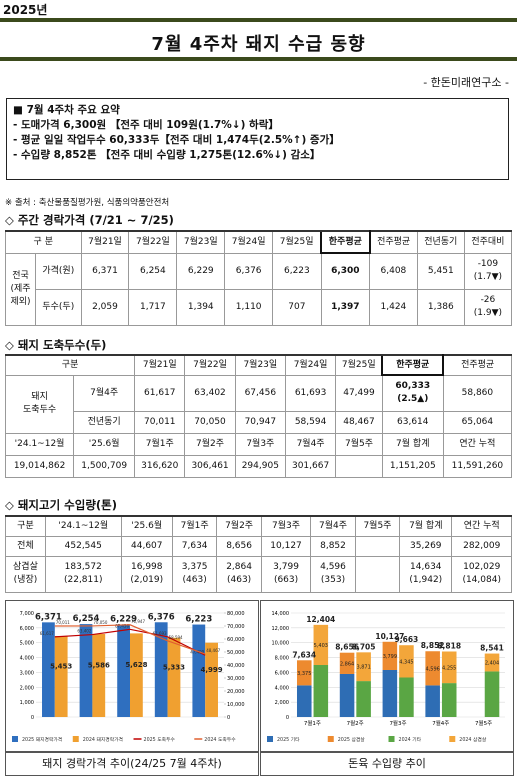  What do you see at coordinates (48, 617) in the screenshot?
I see `value-label: 6,371` at bounding box center [48, 617].